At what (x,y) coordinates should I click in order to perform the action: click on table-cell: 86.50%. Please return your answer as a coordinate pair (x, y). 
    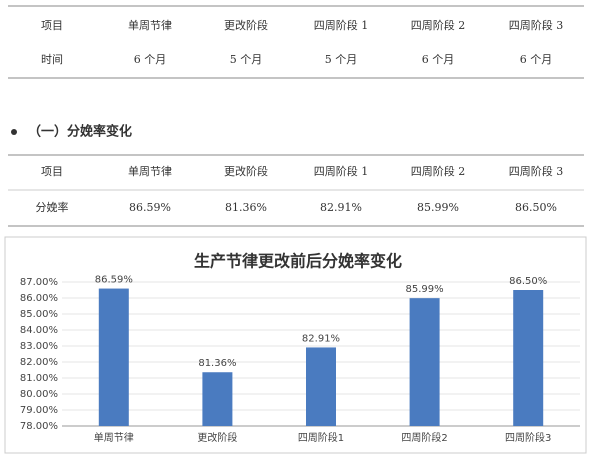
    Looking at the image, I should click on (536, 207).